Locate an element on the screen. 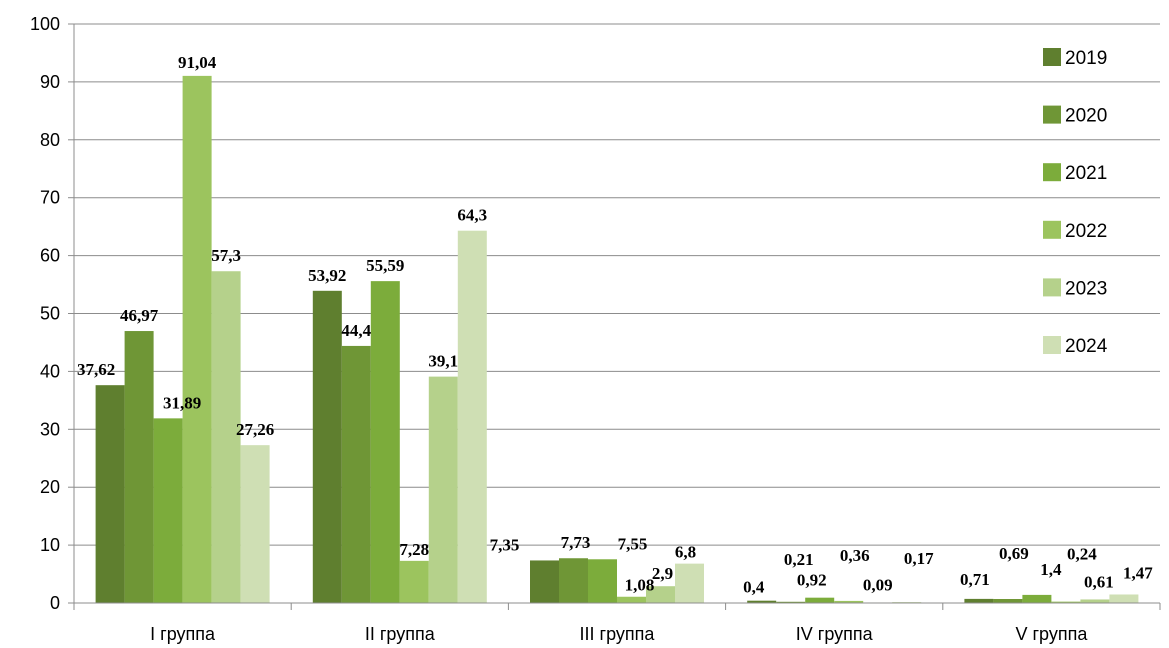 The width and height of the screenshot is (1169, 648). data-label: 1,4 is located at coordinates (1051, 569).